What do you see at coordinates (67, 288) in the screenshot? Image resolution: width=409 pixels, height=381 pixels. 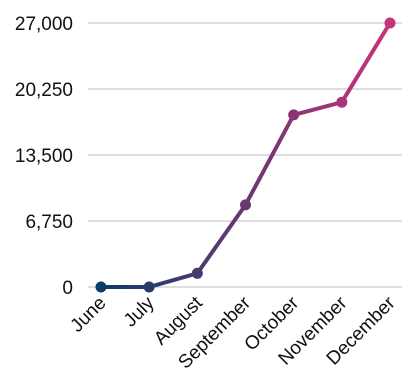 I see `y-tick-label: 0` at bounding box center [67, 288].